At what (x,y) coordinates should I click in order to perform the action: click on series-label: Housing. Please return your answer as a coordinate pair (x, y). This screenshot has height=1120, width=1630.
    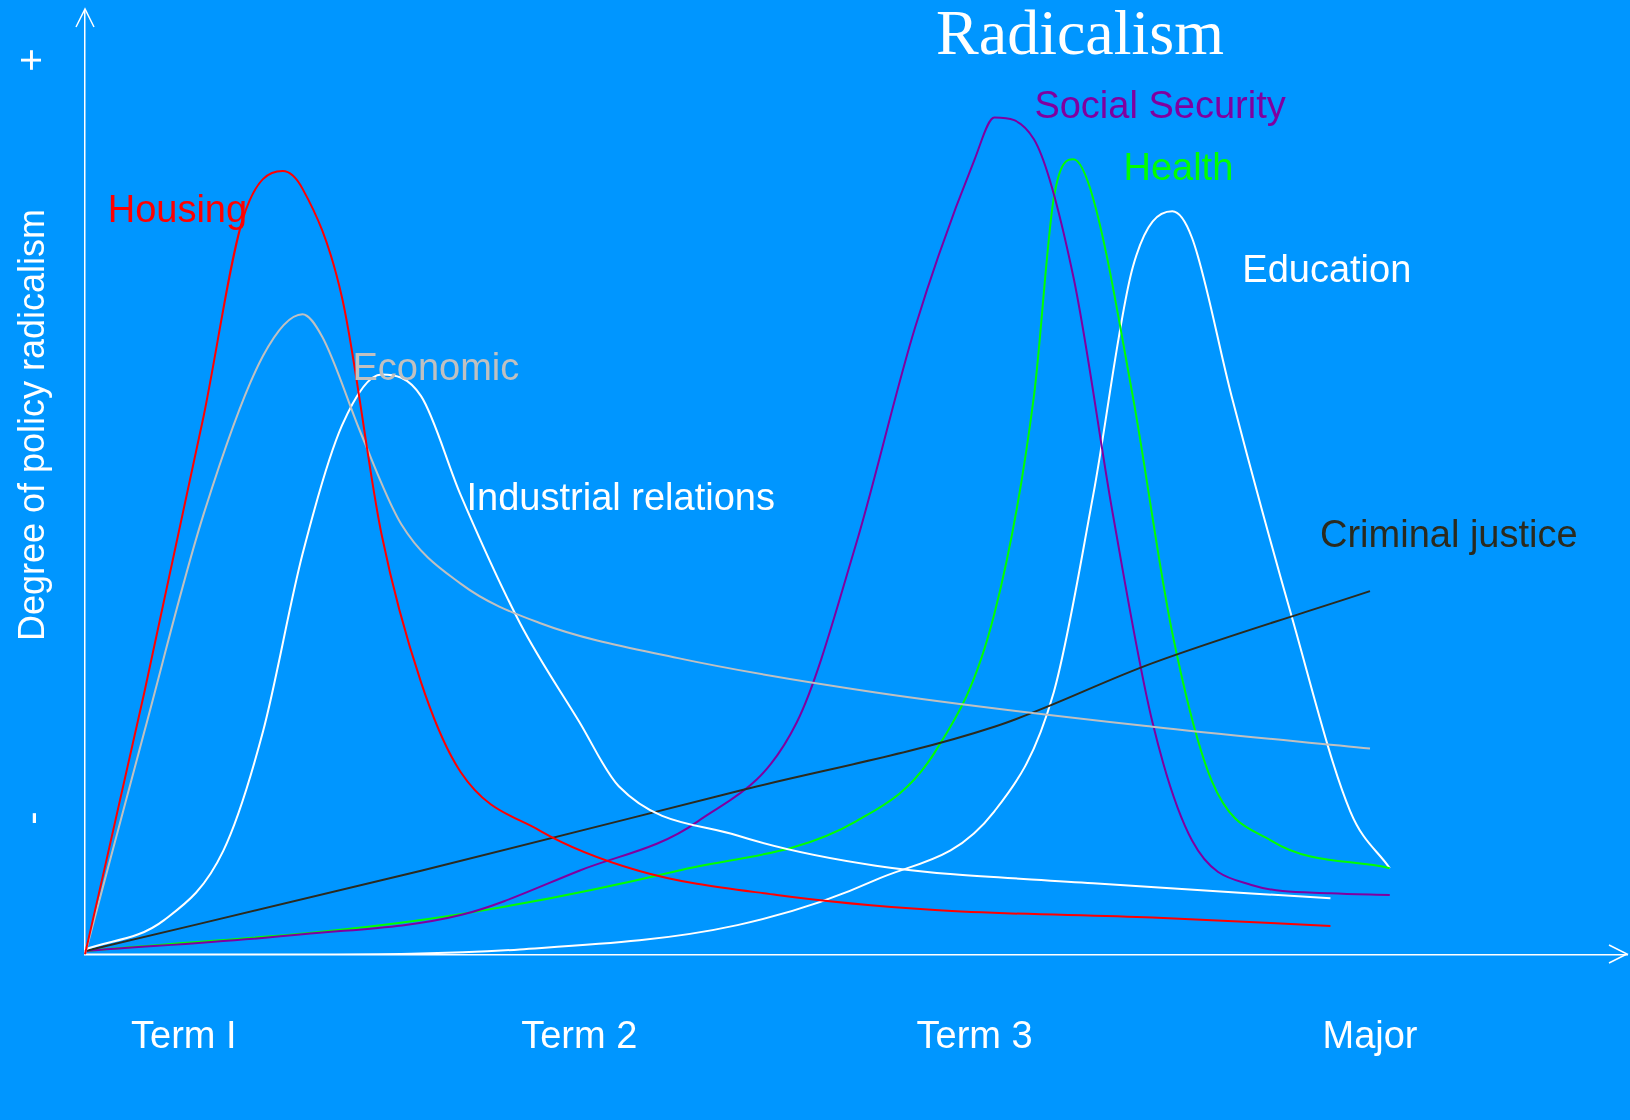
    Looking at the image, I should click on (177, 208).